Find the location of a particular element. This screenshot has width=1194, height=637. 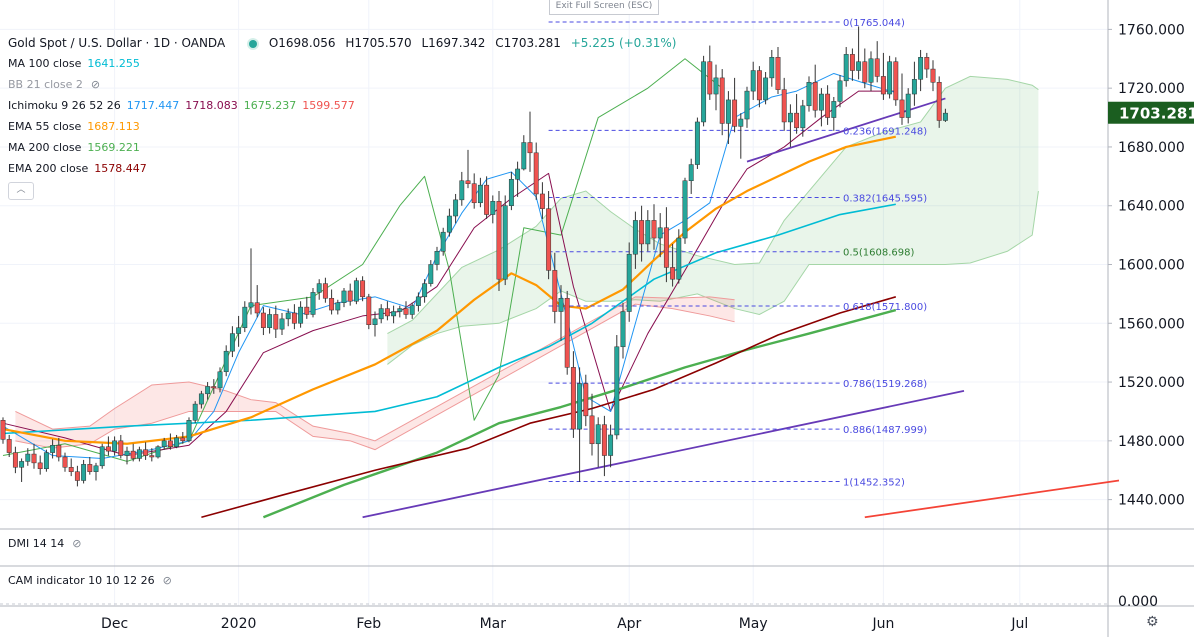

close-value: C1703.281 is located at coordinates (528, 43).